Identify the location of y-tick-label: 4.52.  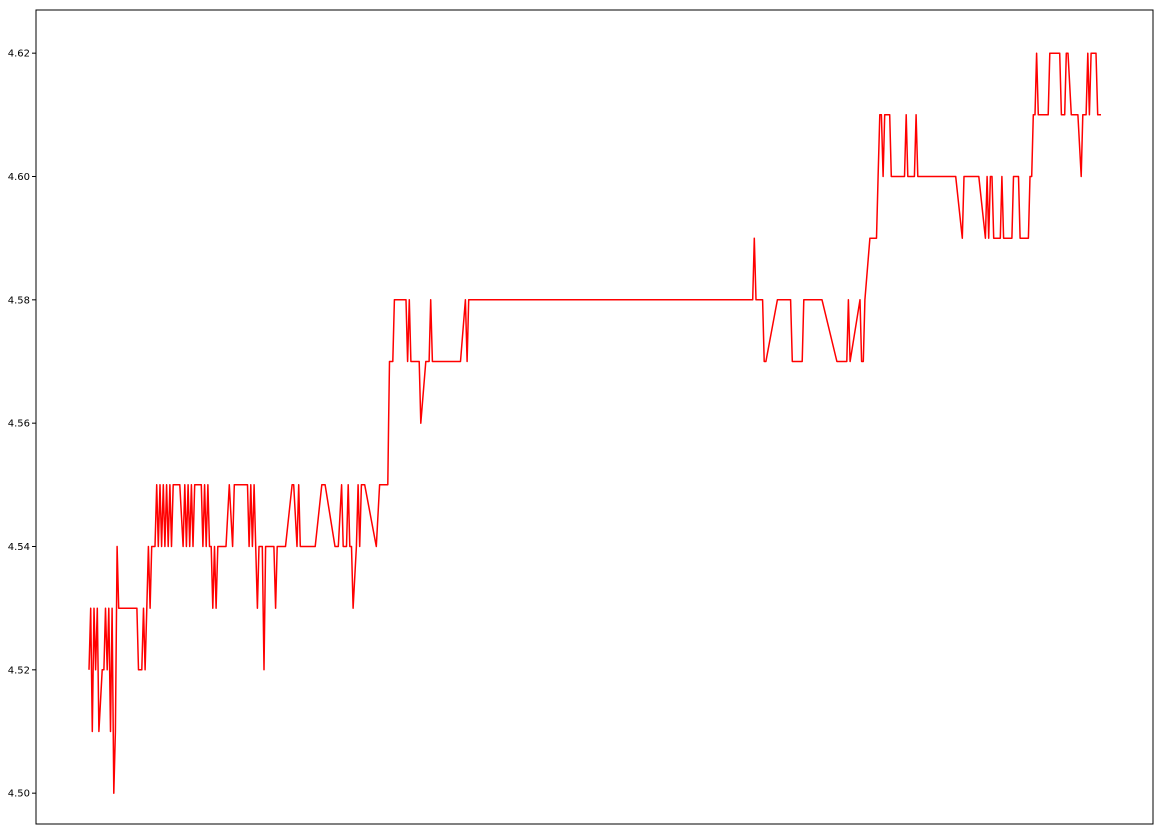
(19, 670).